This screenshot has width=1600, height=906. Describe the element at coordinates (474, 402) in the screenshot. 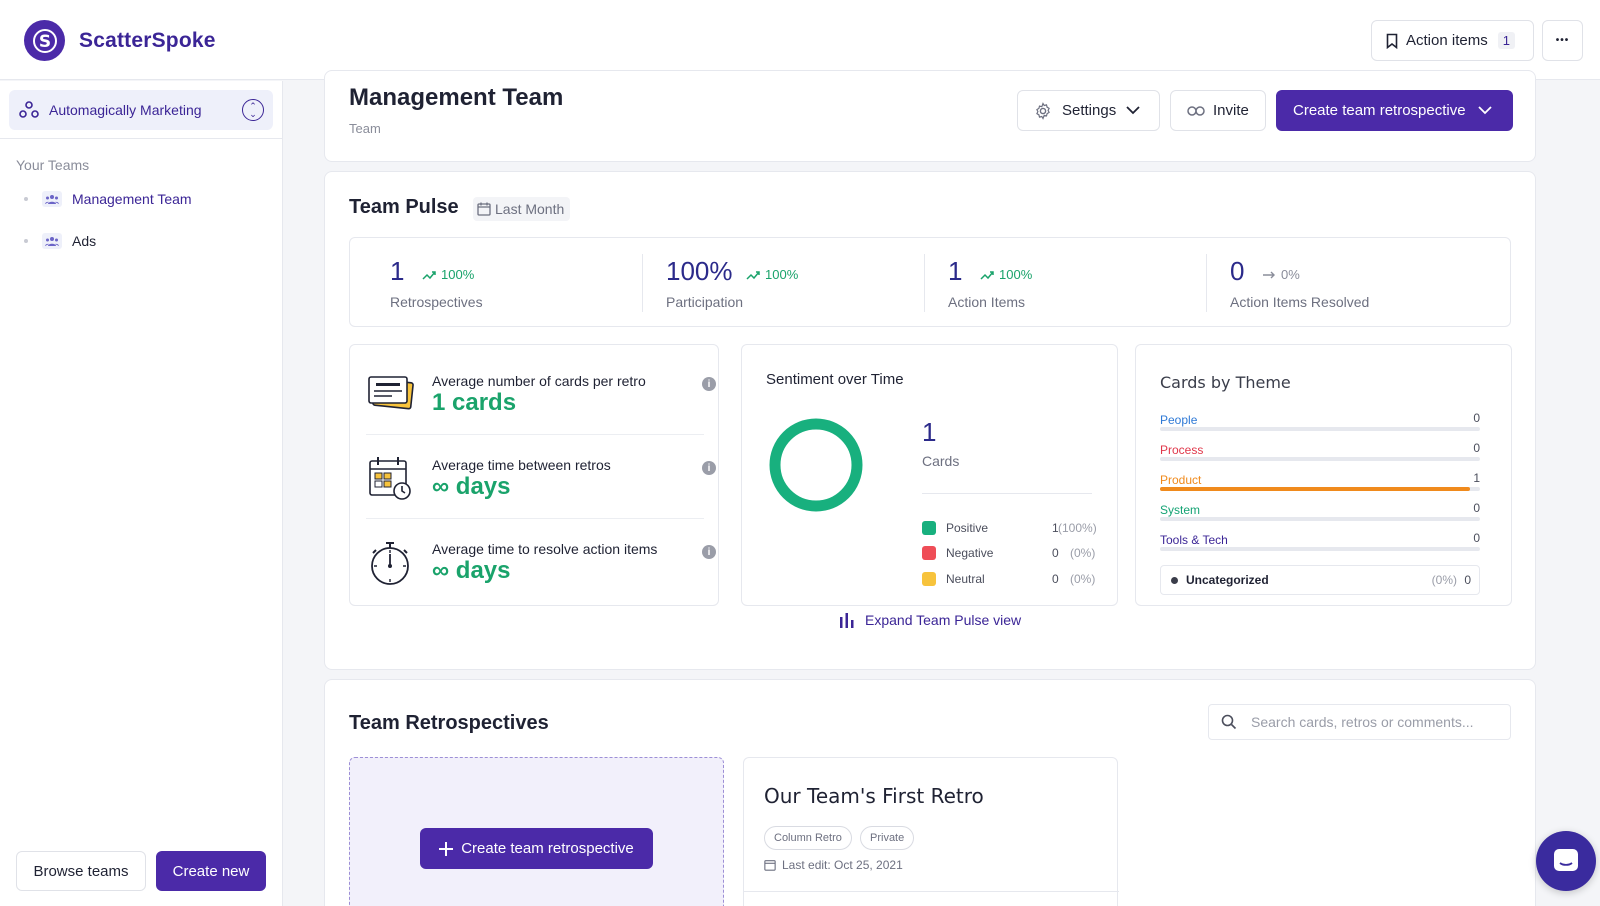

I see `metric-value: 1 cards` at that location.